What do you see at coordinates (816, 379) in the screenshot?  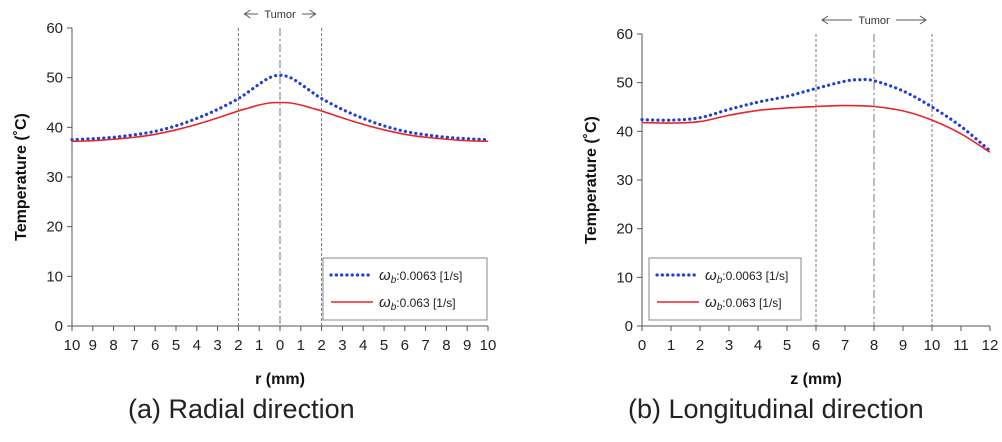 I see `x-axis-label: z (mm)` at bounding box center [816, 379].